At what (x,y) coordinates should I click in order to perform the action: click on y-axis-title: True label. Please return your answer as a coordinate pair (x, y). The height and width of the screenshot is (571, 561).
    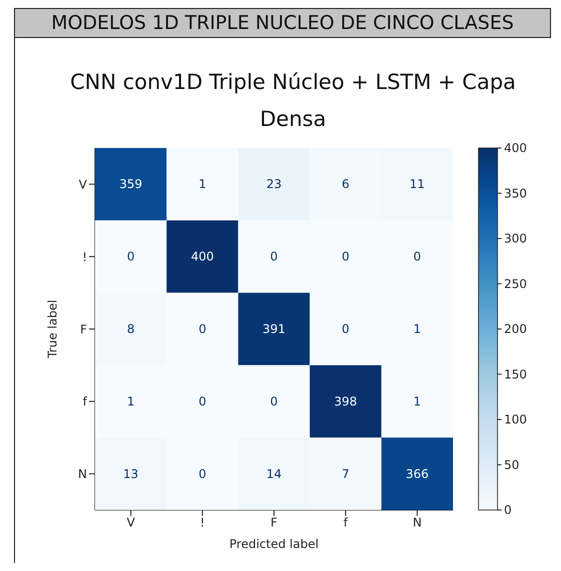
    Looking at the image, I should click on (52, 330).